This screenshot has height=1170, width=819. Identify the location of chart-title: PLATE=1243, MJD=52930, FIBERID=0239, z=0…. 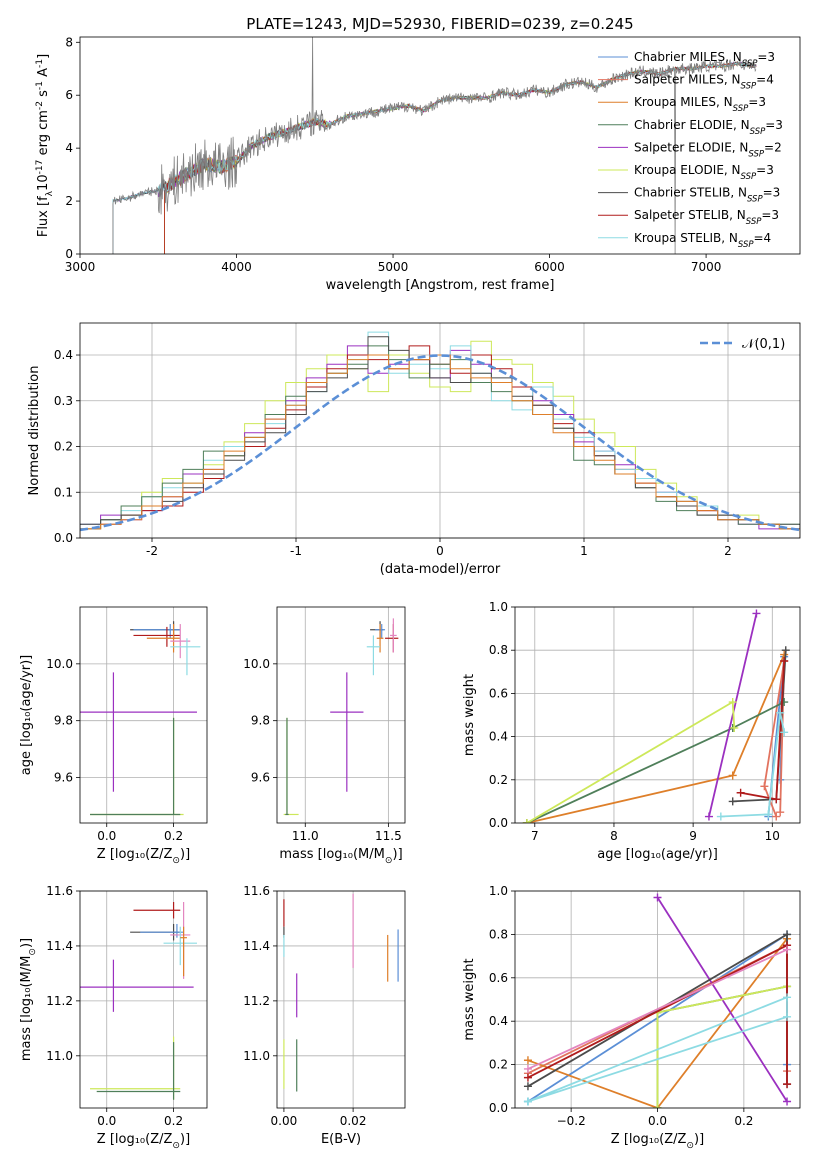
(439, 24).